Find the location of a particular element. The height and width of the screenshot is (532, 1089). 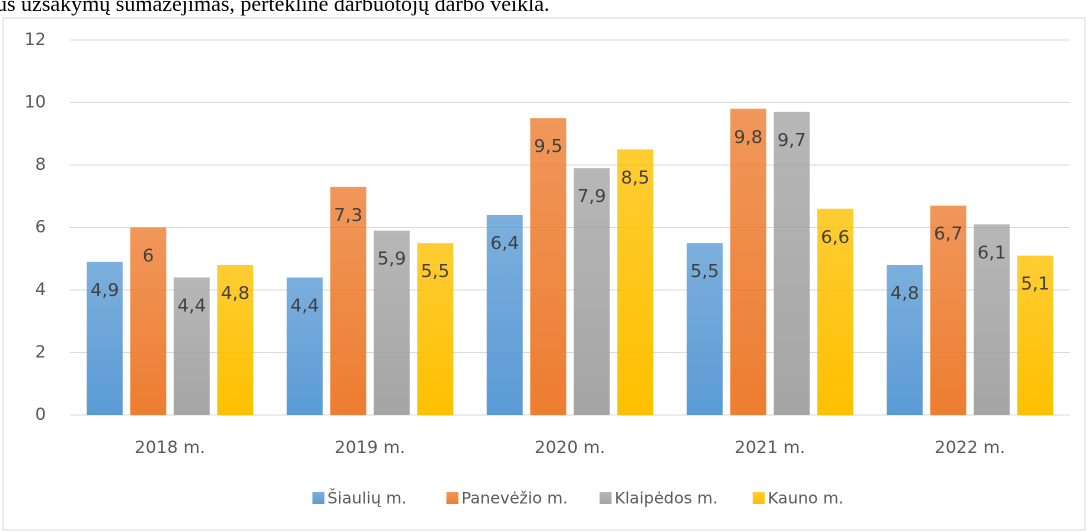

y-tick-label: 2 is located at coordinates (40, 353).